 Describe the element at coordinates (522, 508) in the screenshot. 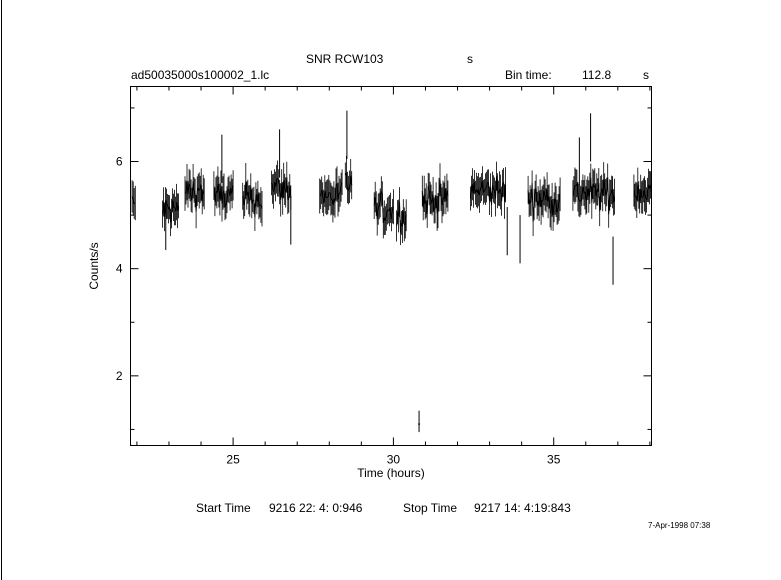

I see `stop-time-value: 9217 14: 4:19:843` at that location.